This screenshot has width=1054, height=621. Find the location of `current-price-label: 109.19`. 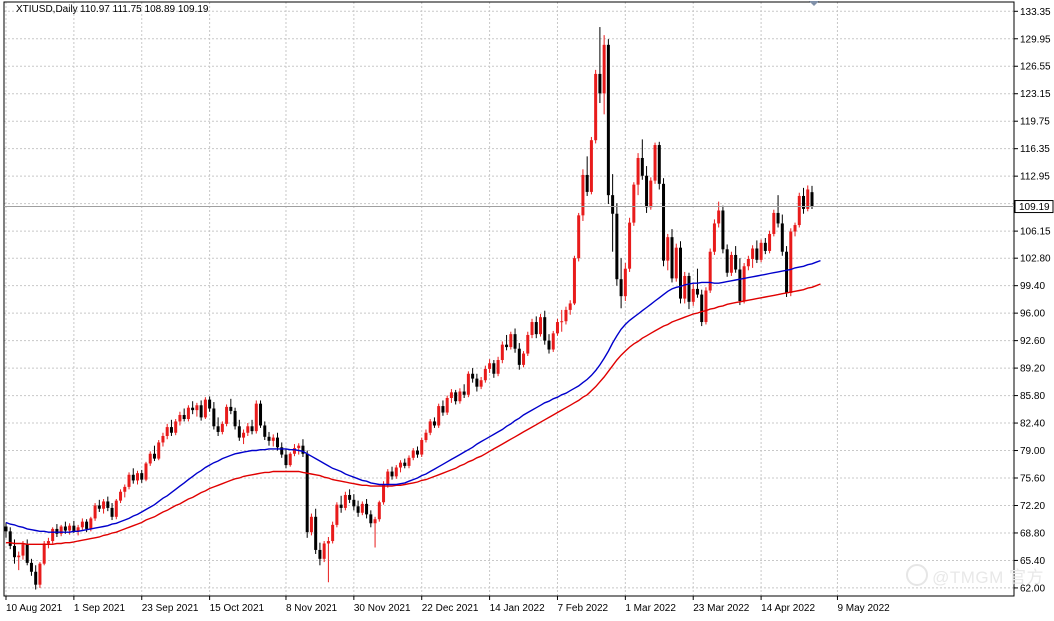

current-price-label: 109.19 is located at coordinates (1034, 207).